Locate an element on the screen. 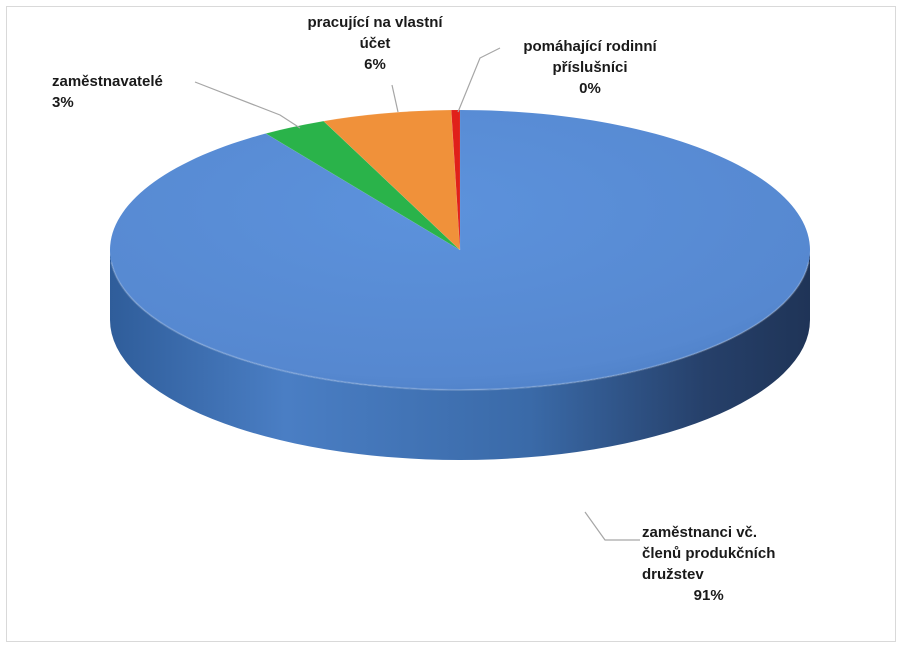  slice-label-pracujici: pracující na vlastní účet 6% is located at coordinates (375, 43).